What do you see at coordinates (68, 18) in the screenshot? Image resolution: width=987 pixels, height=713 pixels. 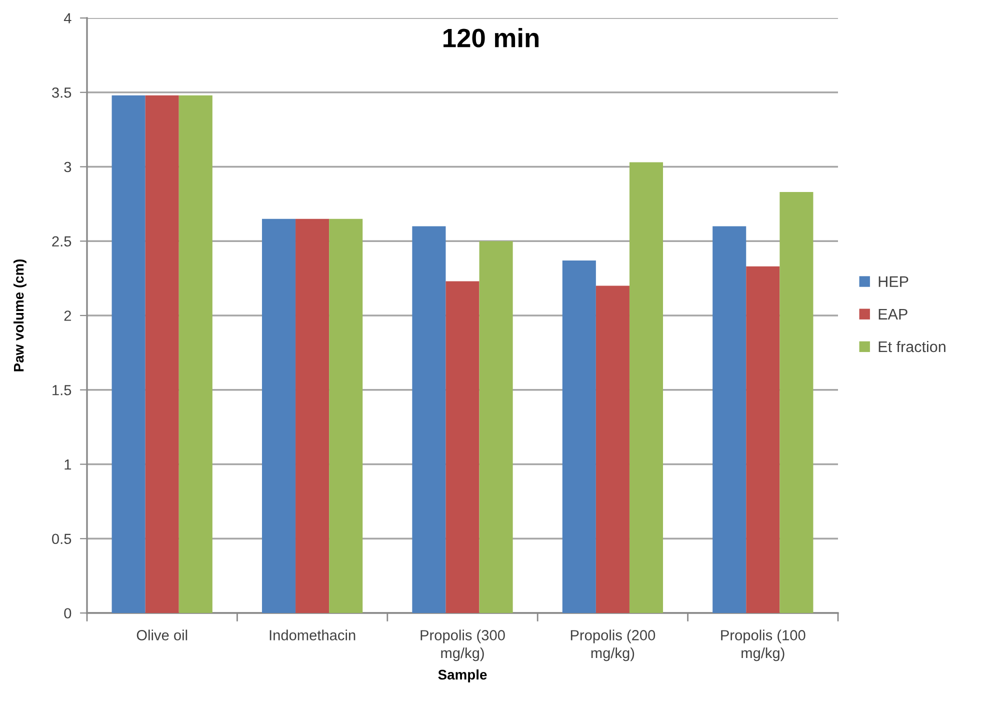 I see `y-tick-label: 4` at bounding box center [68, 18].